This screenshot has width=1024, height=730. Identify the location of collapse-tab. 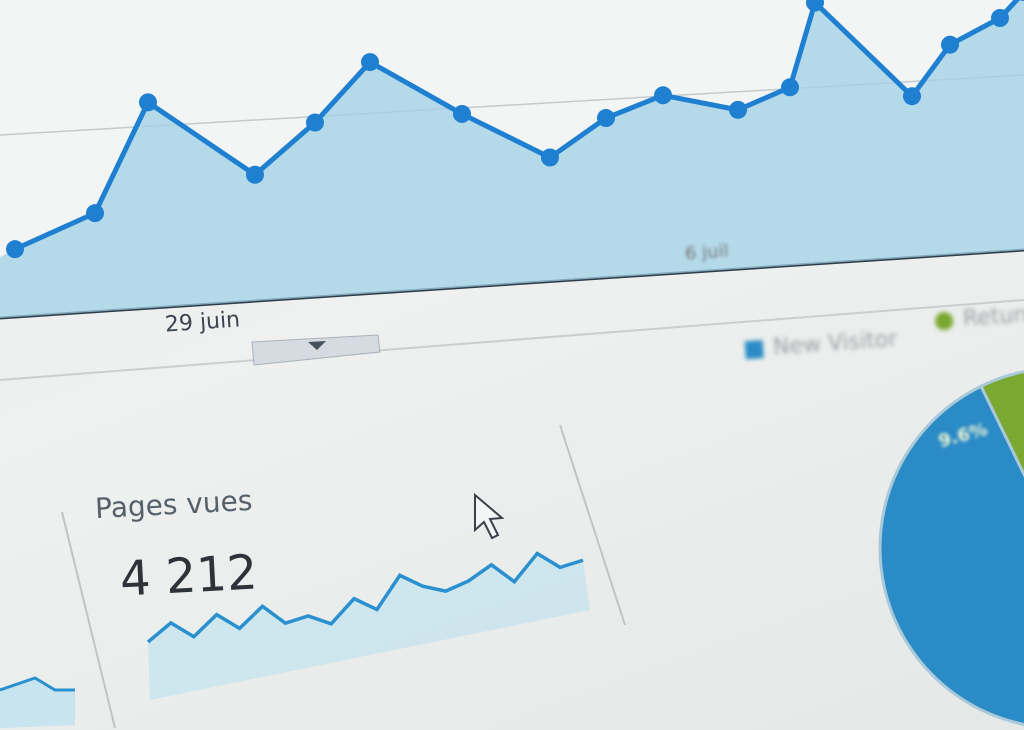
(316, 350).